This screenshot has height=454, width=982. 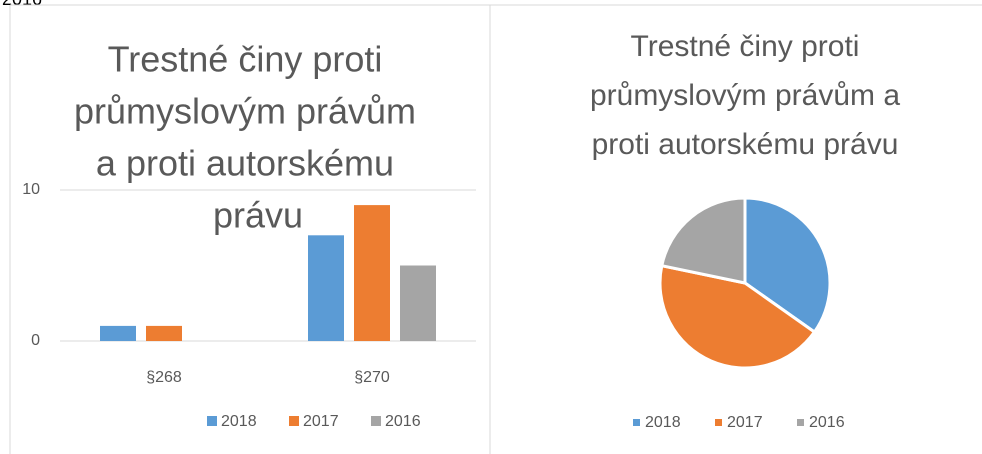 What do you see at coordinates (245, 163) in the screenshot?
I see `chart-title: a proti autorskému` at bounding box center [245, 163].